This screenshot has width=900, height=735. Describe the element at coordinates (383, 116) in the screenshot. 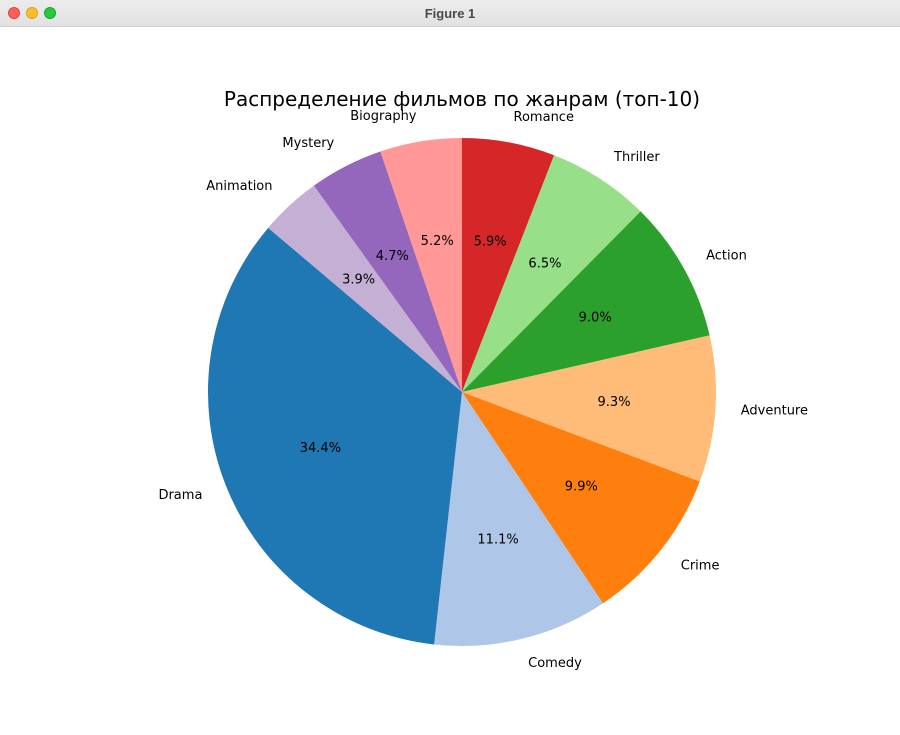

I see `pie-category-label-biography: Biography` at that location.